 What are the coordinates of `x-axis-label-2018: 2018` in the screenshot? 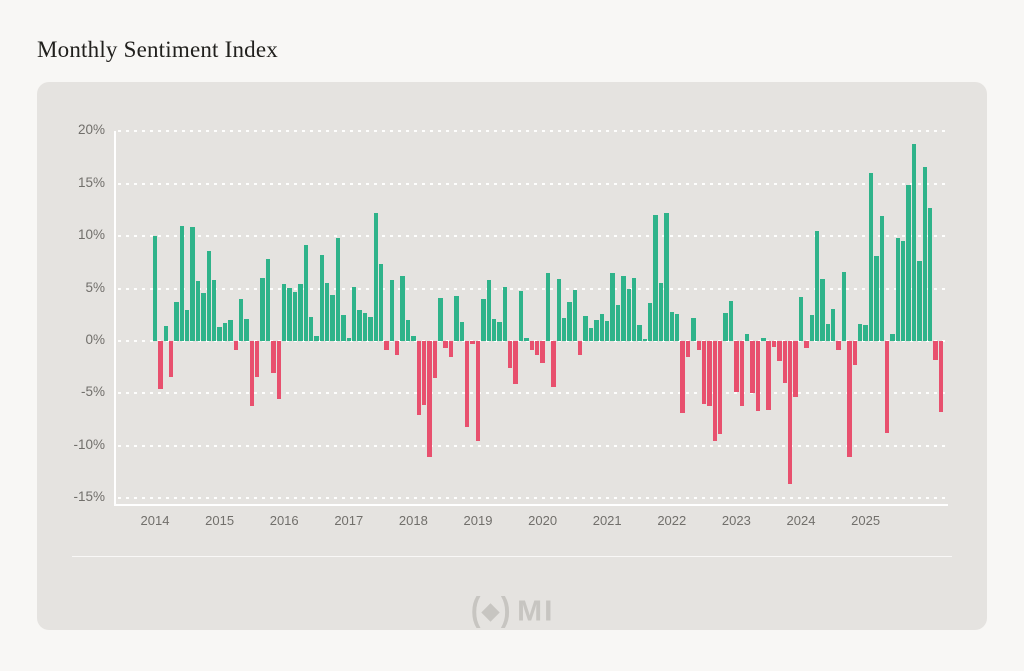 It's located at (413, 520).